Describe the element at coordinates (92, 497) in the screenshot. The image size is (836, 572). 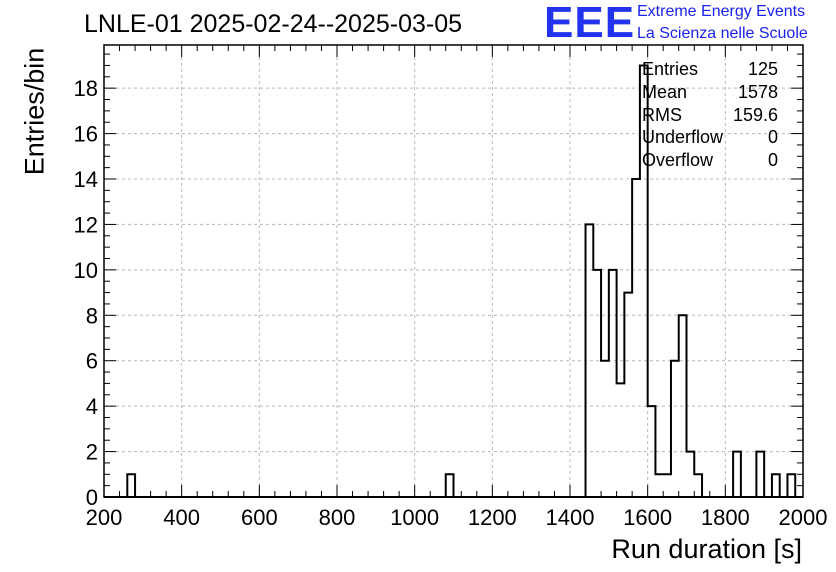
I see `y-tick-label: 0` at that location.